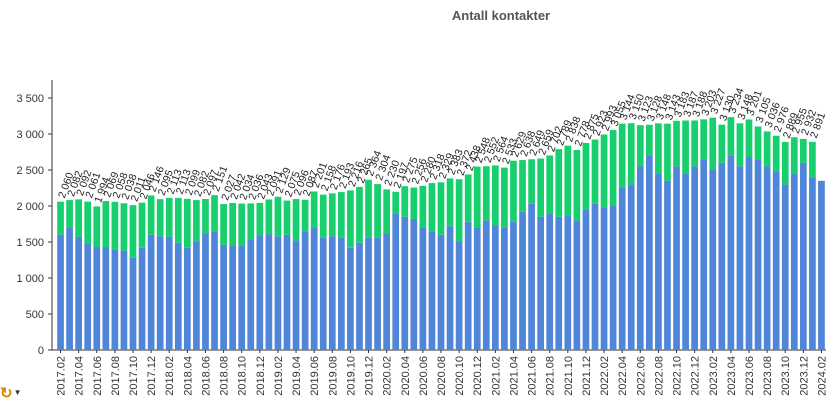 The width and height of the screenshot is (834, 406). What do you see at coordinates (116, 376) in the screenshot?
I see `x-tick-label: 2017.08` at bounding box center [116, 376].